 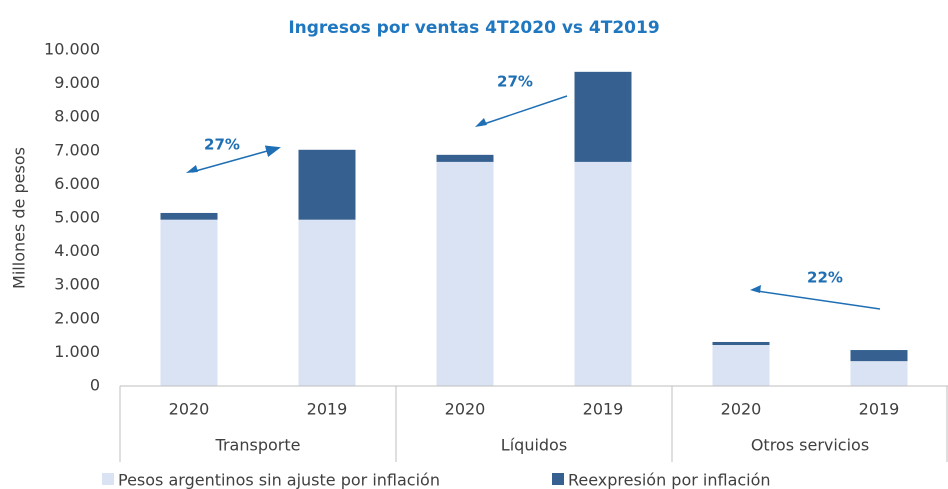 I want to click on group-label: Otros servicios, so click(x=810, y=445).